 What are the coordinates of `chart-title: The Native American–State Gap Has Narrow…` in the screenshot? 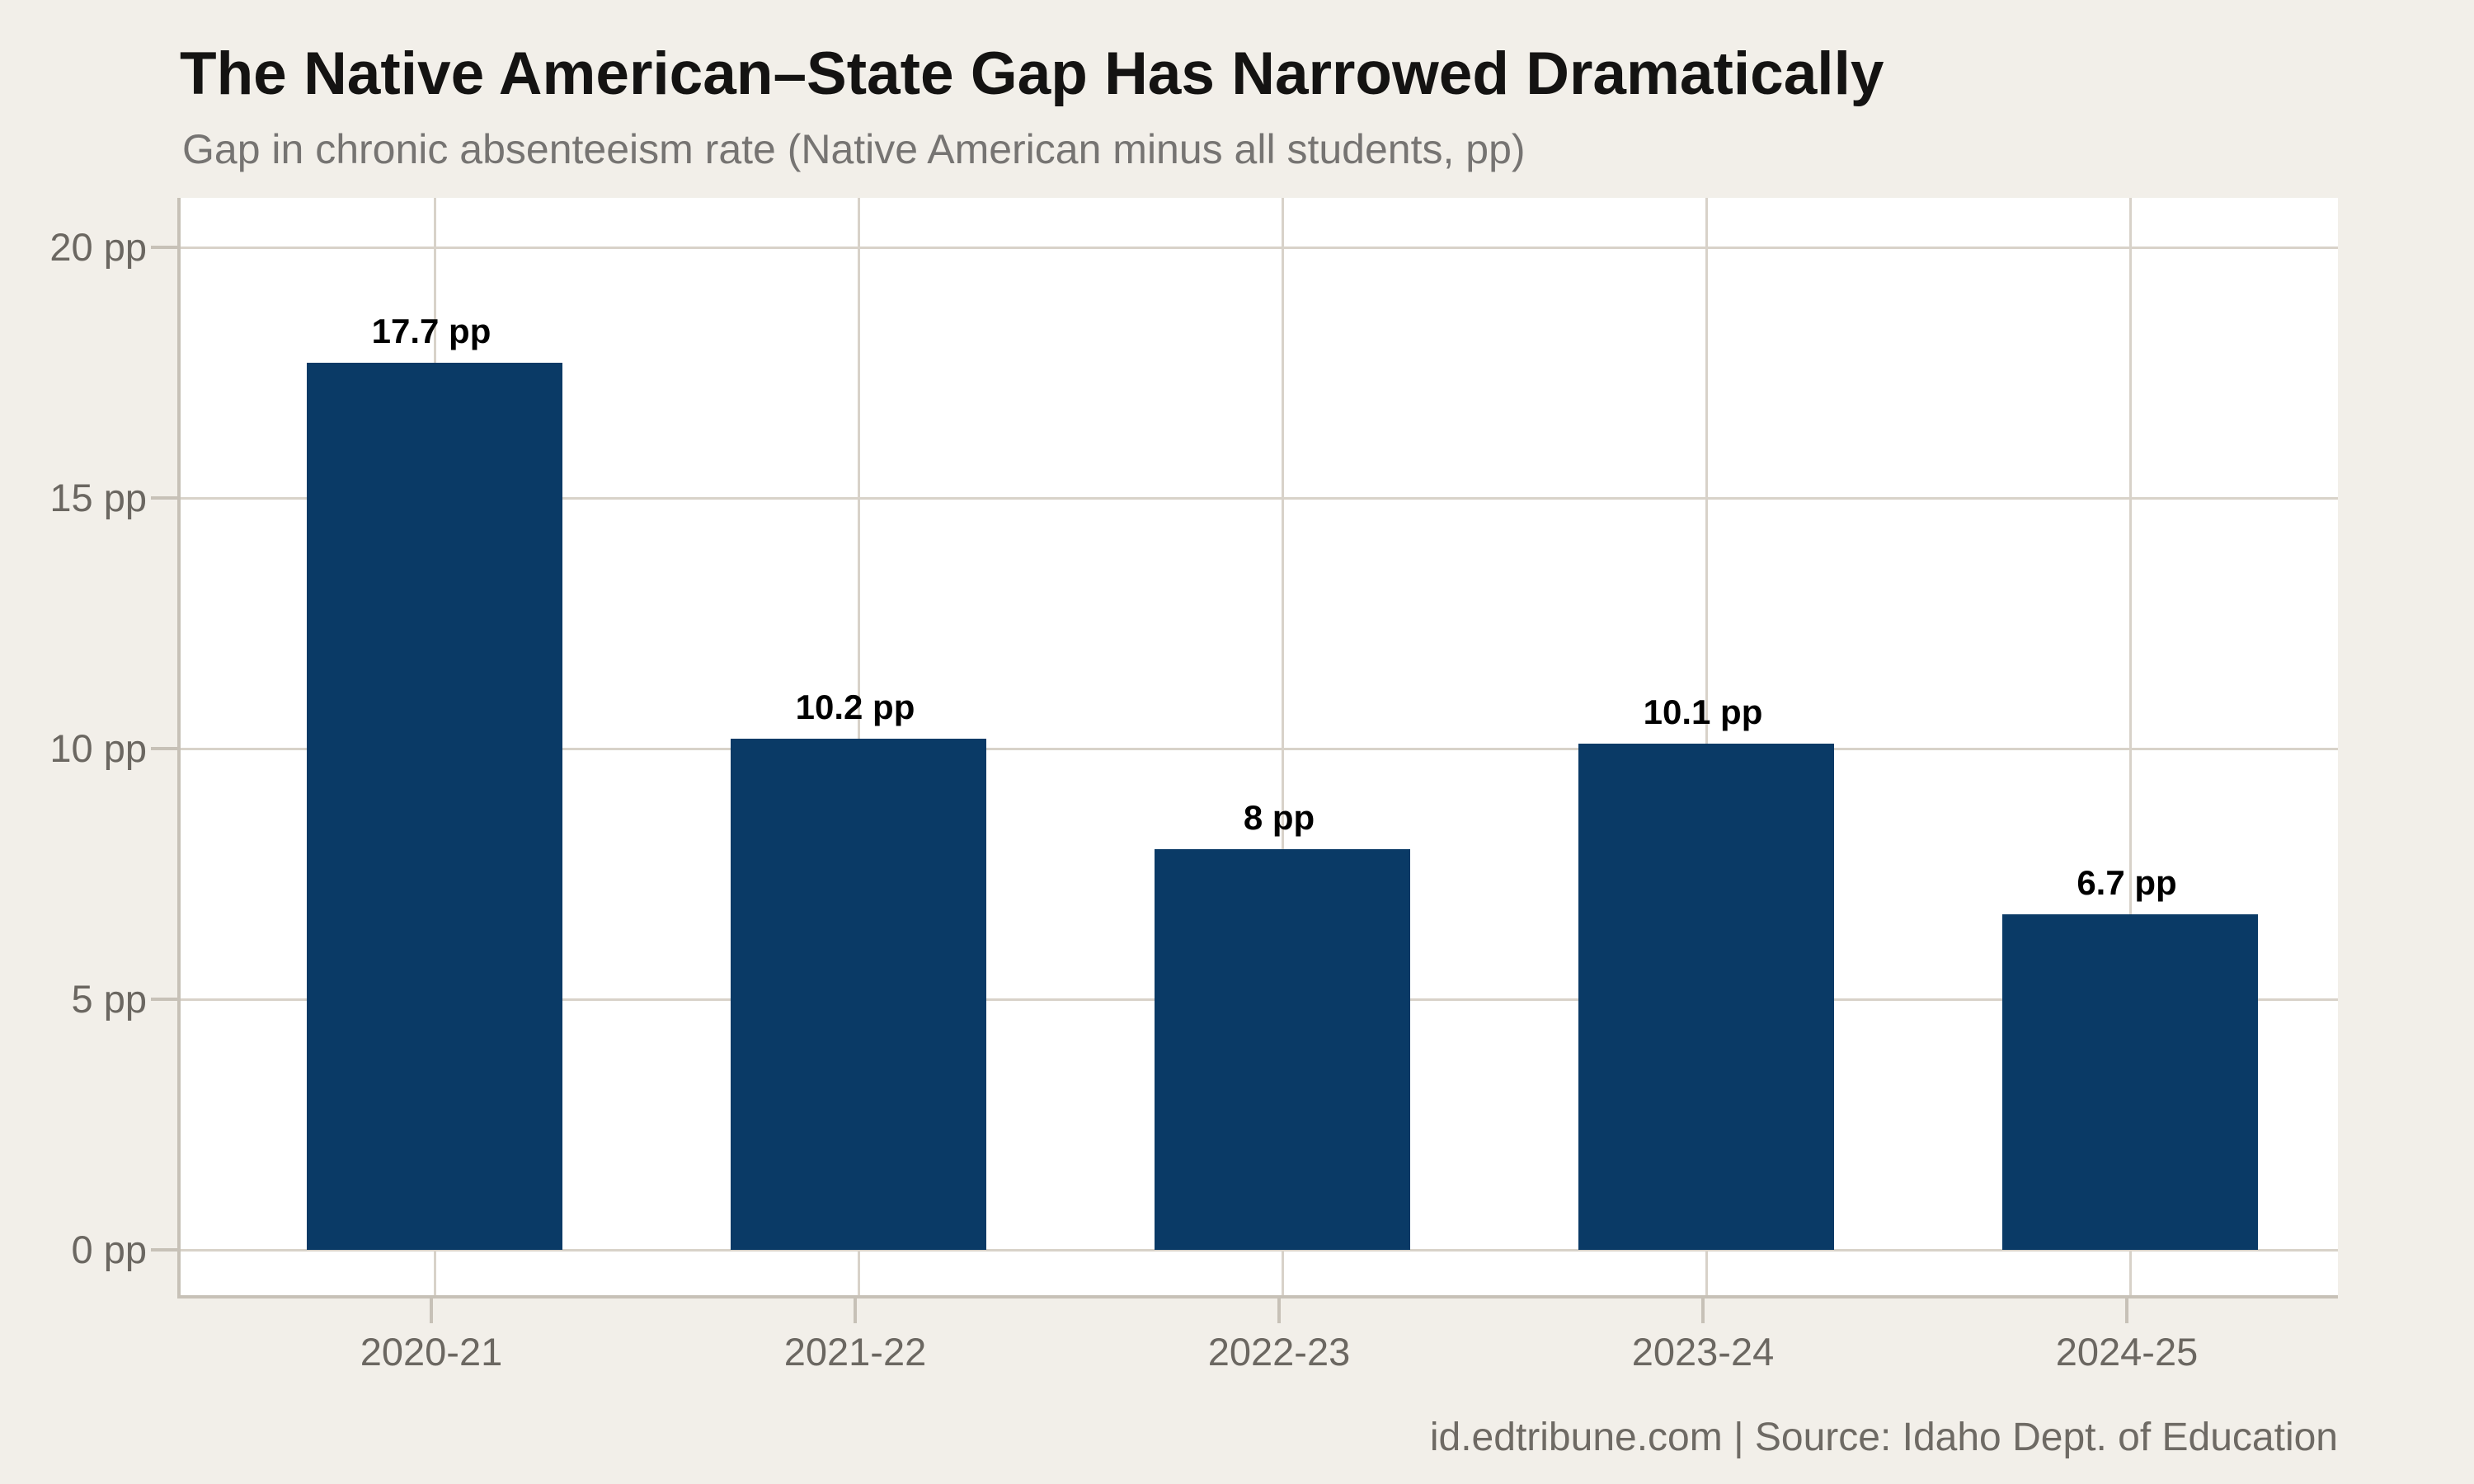 It's located at (1032, 73).